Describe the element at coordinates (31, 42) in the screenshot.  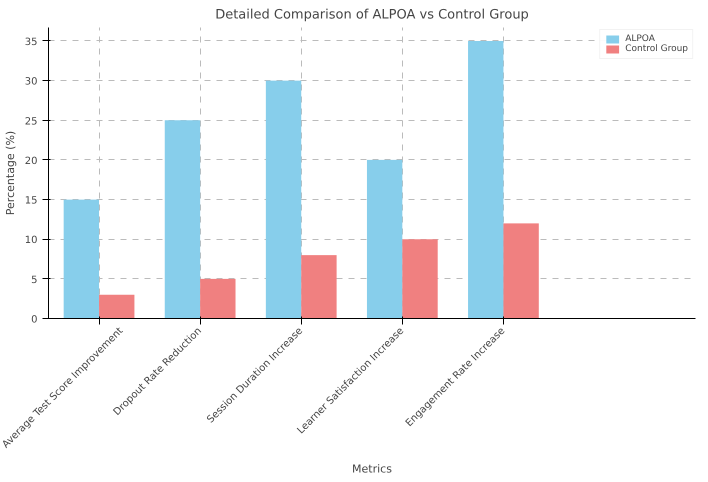
I see `y-tick-label: 35` at that location.